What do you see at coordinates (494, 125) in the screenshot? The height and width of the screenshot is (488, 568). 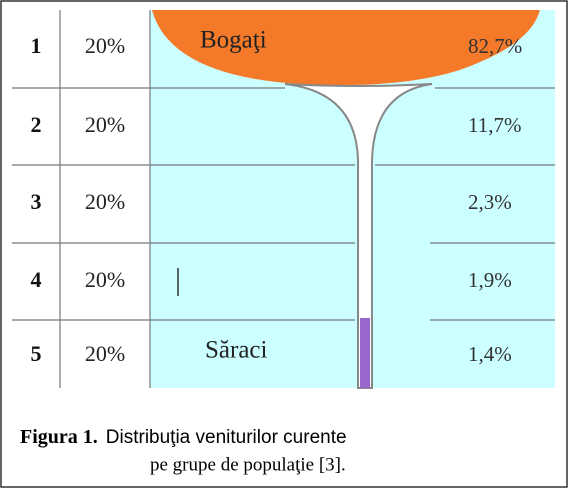 I see `income-cell: 11,7%` at bounding box center [494, 125].